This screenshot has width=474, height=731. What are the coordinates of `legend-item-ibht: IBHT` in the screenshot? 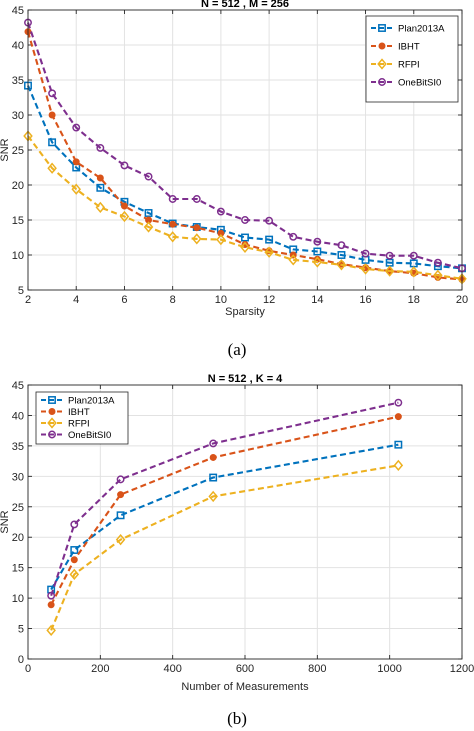 It's located at (395, 47).